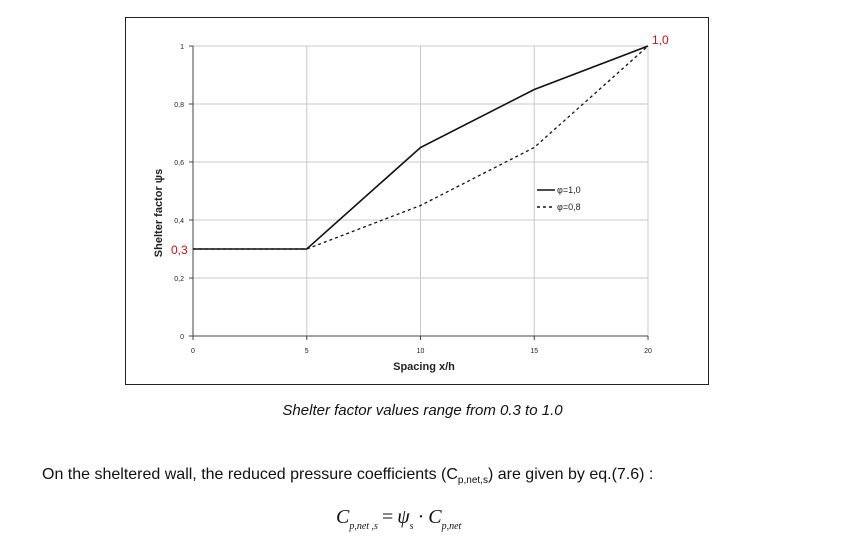 The image size is (845, 545). Describe the element at coordinates (534, 351) in the screenshot. I see `x-tick-label-3: 15` at that location.